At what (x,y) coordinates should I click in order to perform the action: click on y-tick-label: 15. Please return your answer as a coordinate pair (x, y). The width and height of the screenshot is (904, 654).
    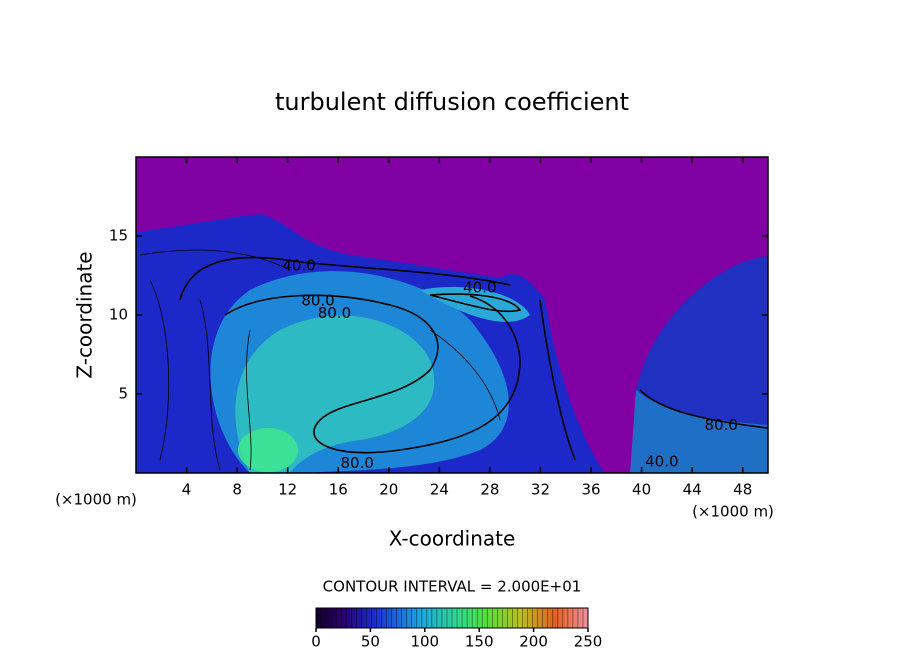
    Looking at the image, I should click on (118, 236).